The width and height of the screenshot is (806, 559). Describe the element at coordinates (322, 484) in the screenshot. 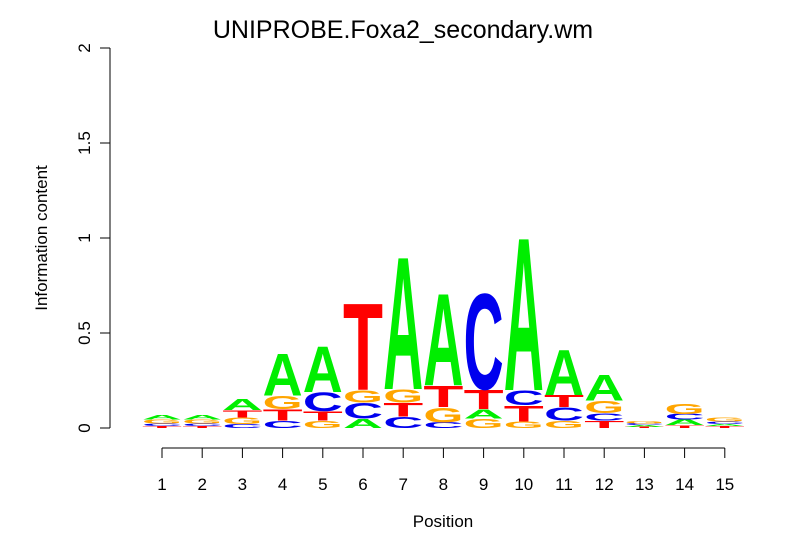

I see `x-tick-label: 5` at that location.